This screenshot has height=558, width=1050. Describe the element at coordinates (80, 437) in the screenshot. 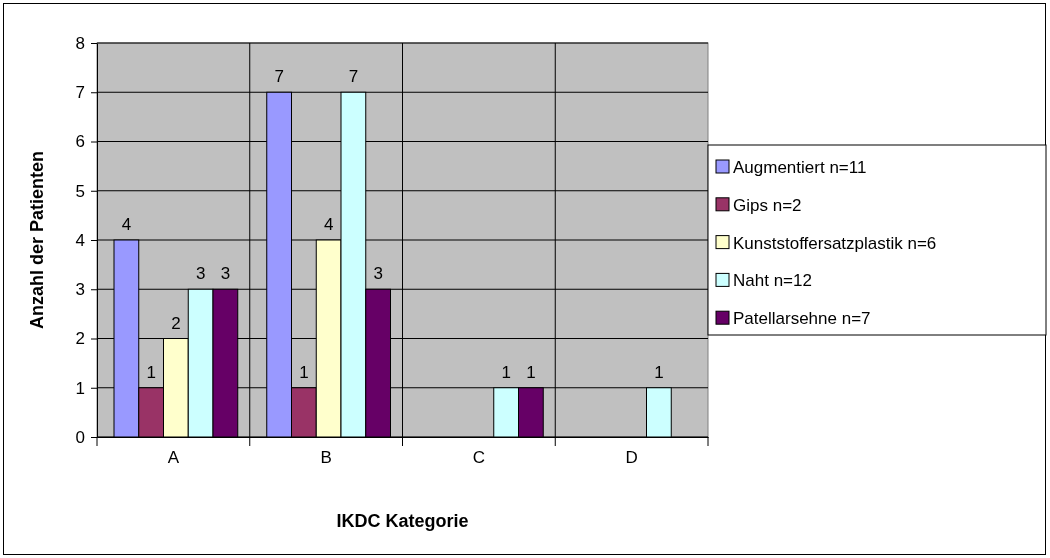

I see `y-tick-label: 0` at that location.